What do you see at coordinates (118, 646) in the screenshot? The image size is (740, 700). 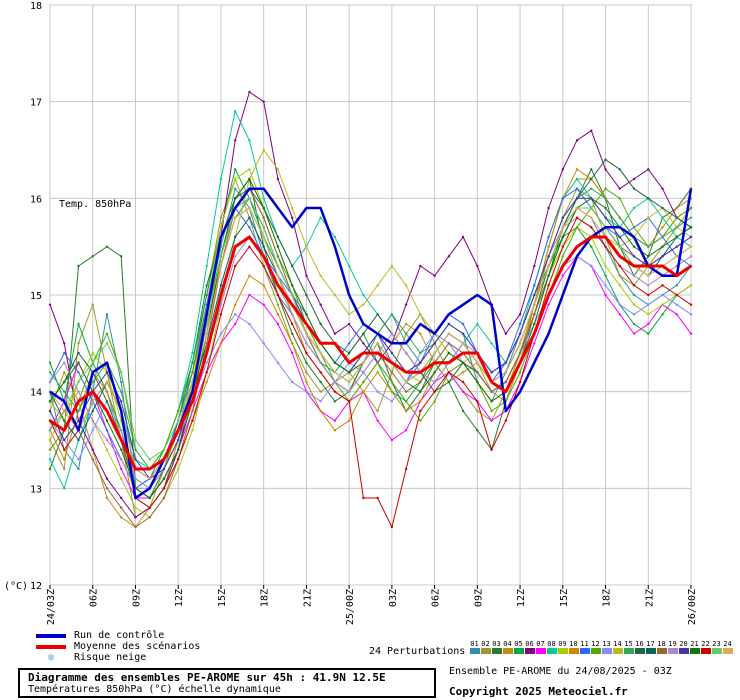 I see `legend-mean: Moyenne des scénarios` at bounding box center [118, 646].